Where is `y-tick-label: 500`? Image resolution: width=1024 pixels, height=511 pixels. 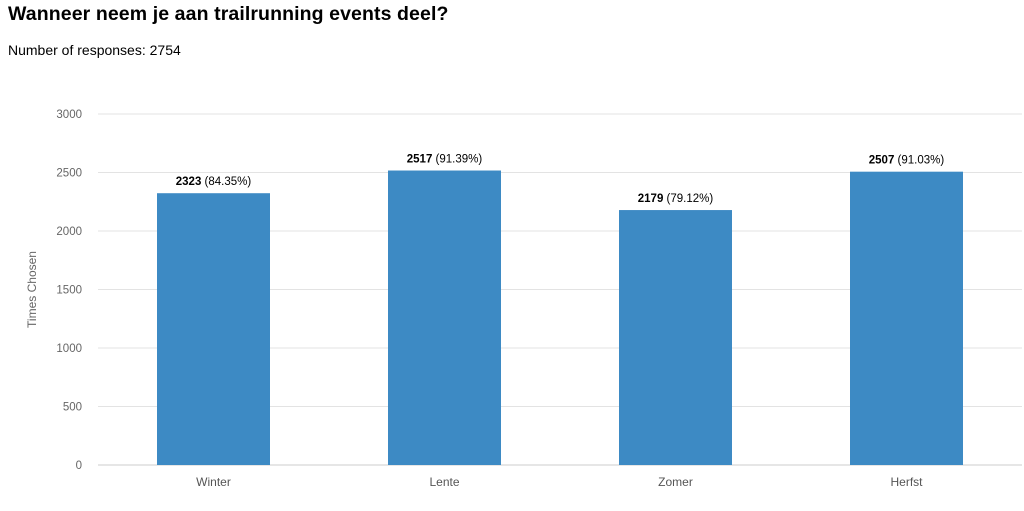
y-tick-label: 500 is located at coordinates (72, 408).